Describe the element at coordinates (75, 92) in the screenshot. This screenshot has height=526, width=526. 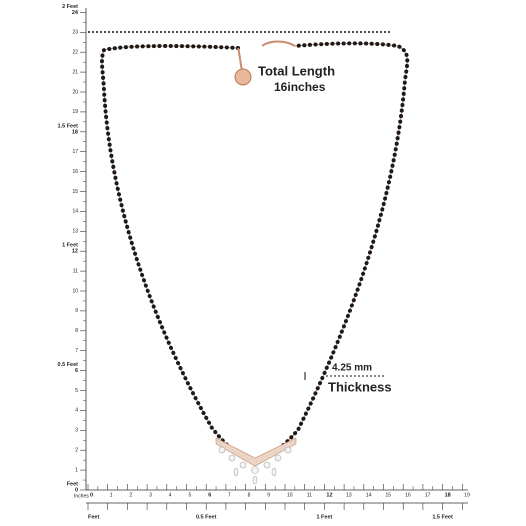
I see `inch-label: 20` at that location.